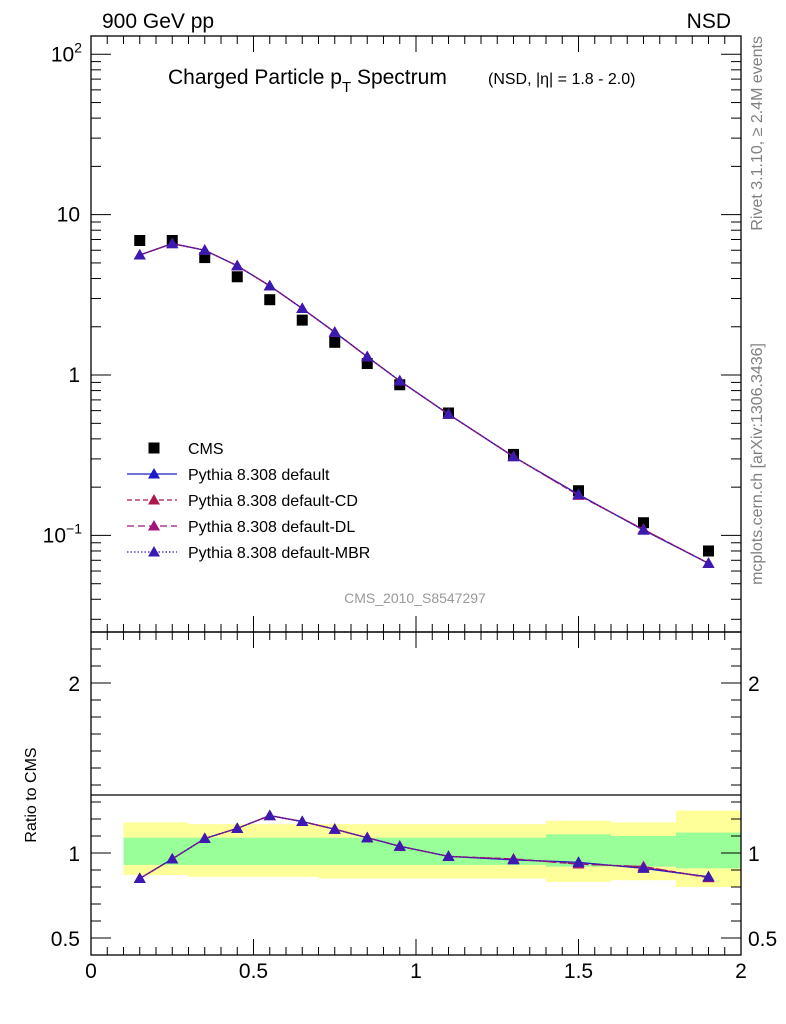 This screenshot has width=786, height=1024. What do you see at coordinates (741, 971) in the screenshot?
I see `x-tick-label: 2` at bounding box center [741, 971].